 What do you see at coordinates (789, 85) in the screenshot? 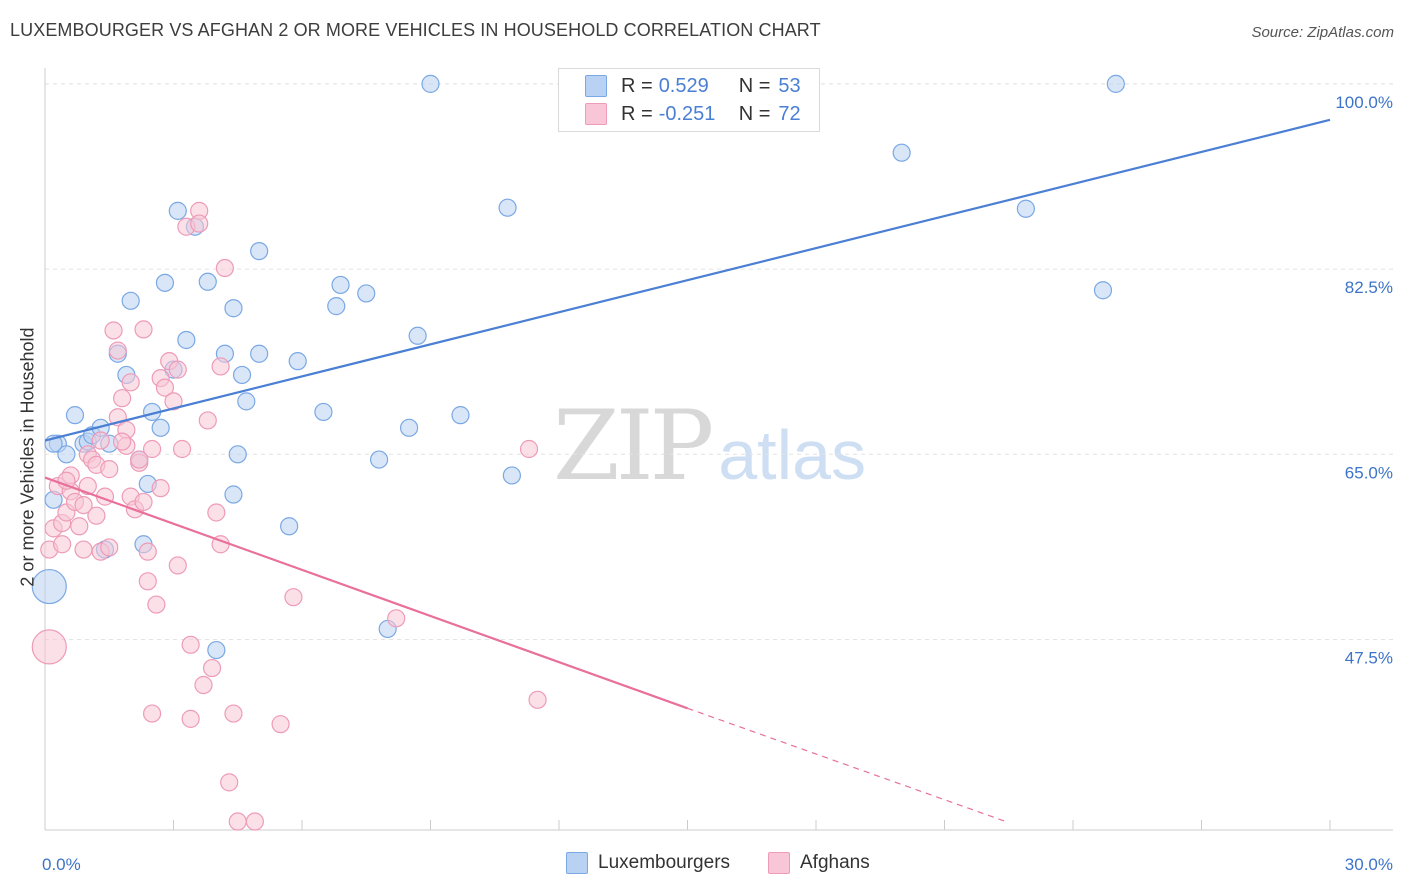
I see `legend-n-value: 53` at bounding box center [789, 85].